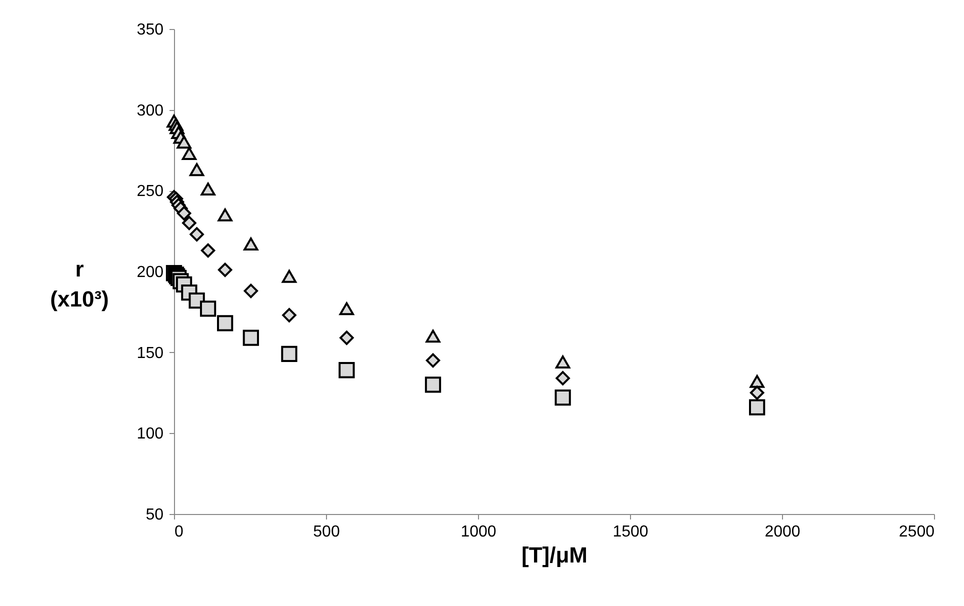 The image size is (964, 606). What do you see at coordinates (150, 111) in the screenshot?
I see `y-tick-label: 300` at bounding box center [150, 111].